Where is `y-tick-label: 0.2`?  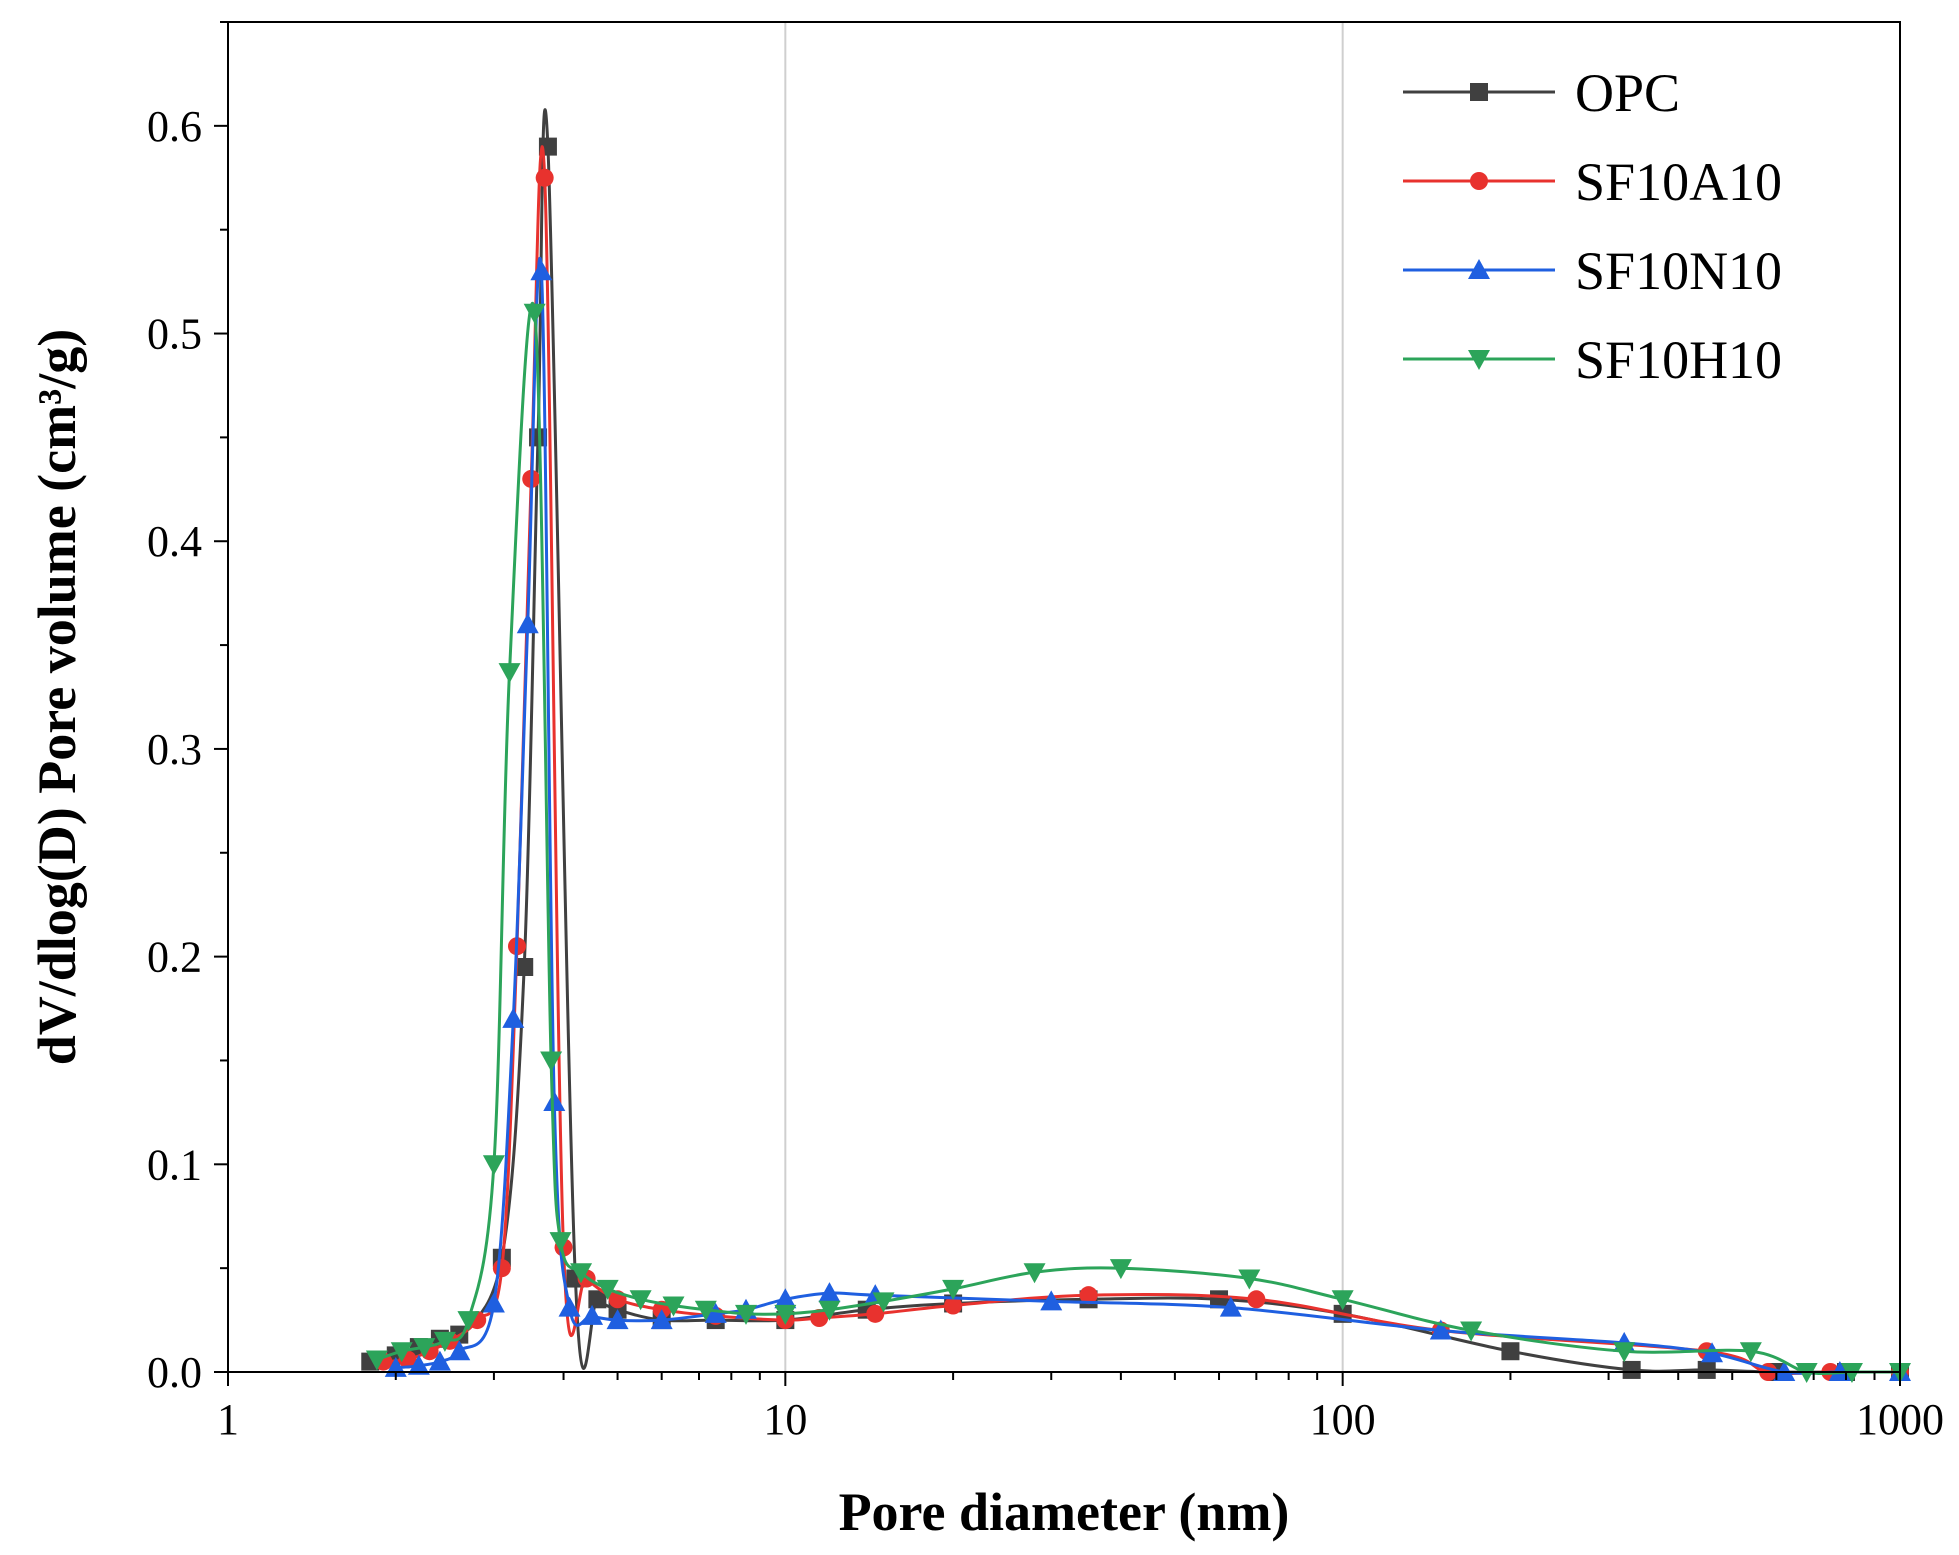
y-tick-label: 0.2 is located at coordinates (174, 957).